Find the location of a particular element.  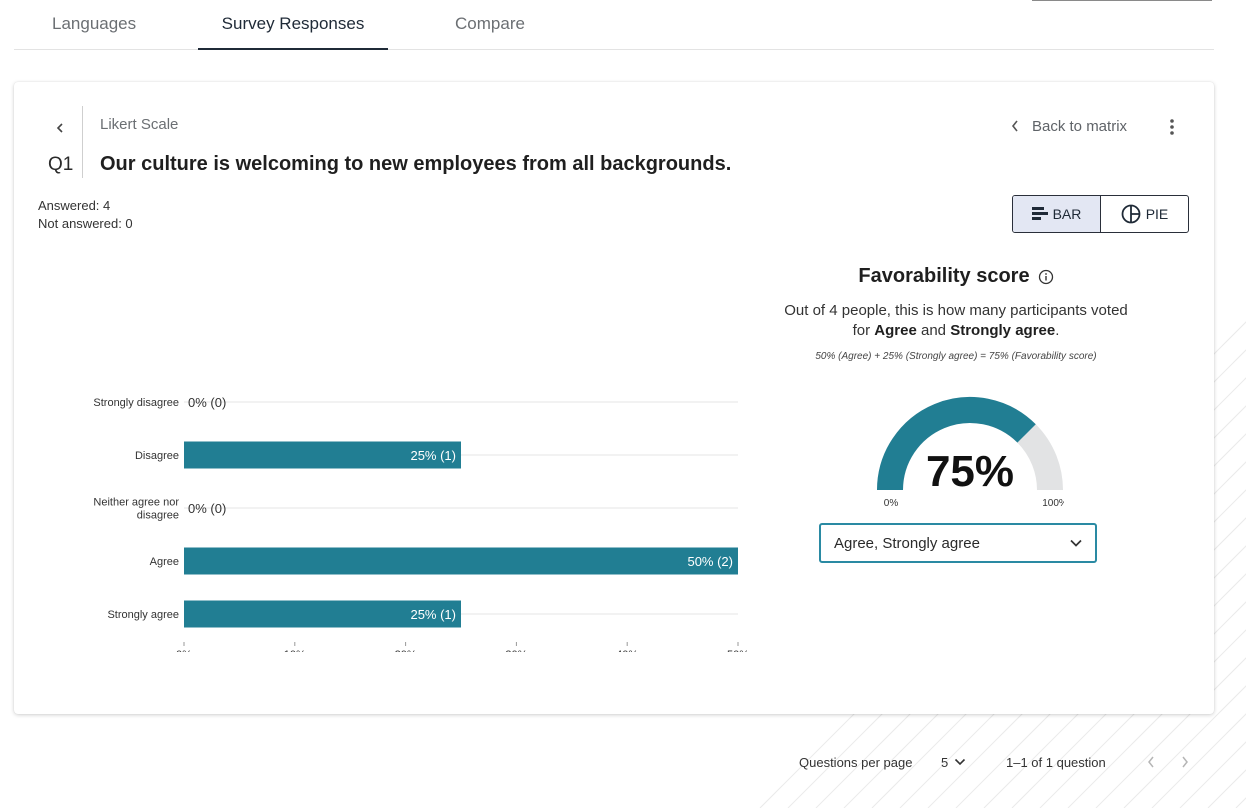

chart-type-toggle: BAR PIE is located at coordinates (1100, 214).